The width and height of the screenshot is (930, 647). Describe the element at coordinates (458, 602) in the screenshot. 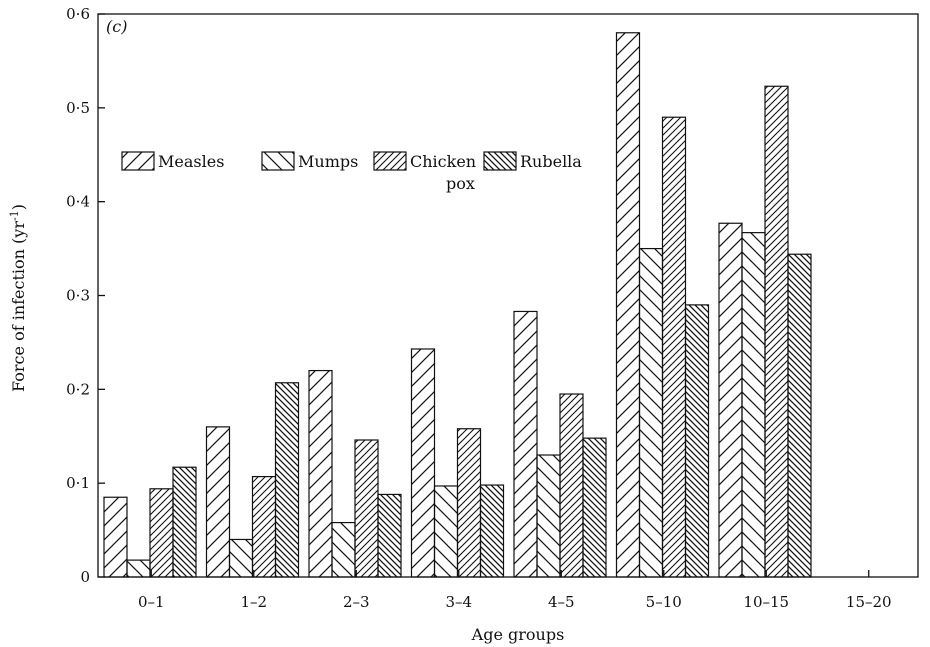

I see `x-tick-label: 3–4` at that location.